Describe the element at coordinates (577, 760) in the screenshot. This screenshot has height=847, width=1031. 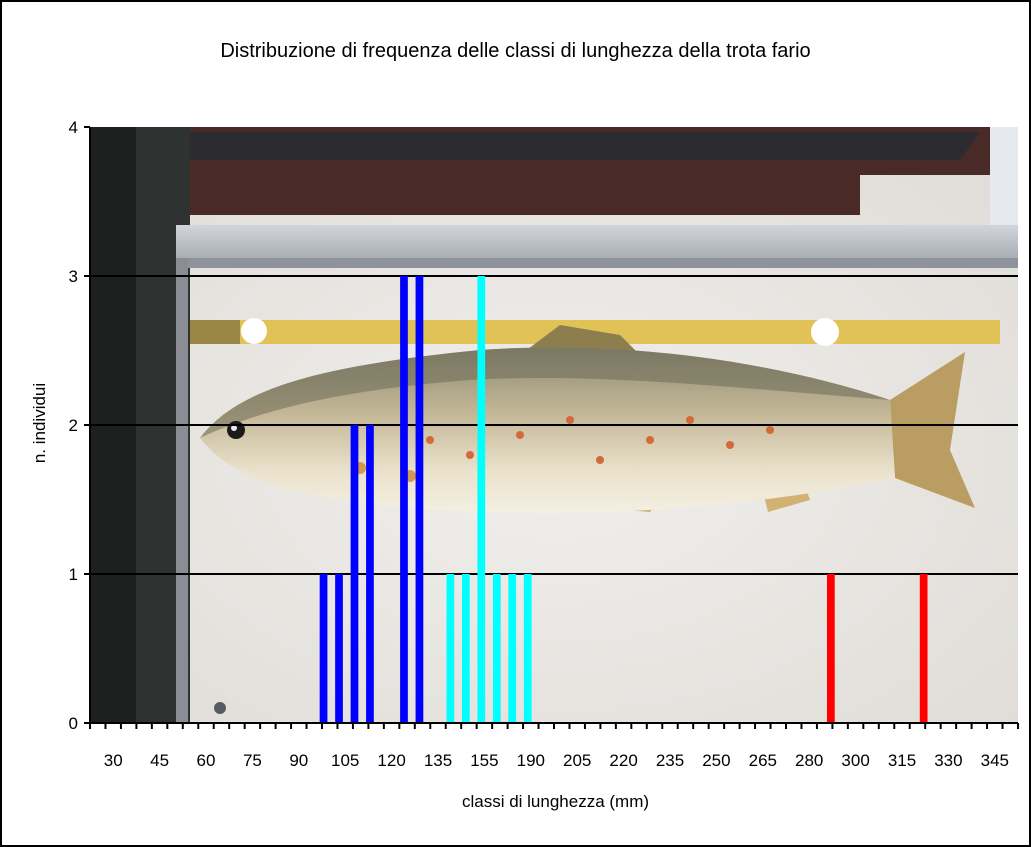
I see `x-tick-label: 205` at that location.